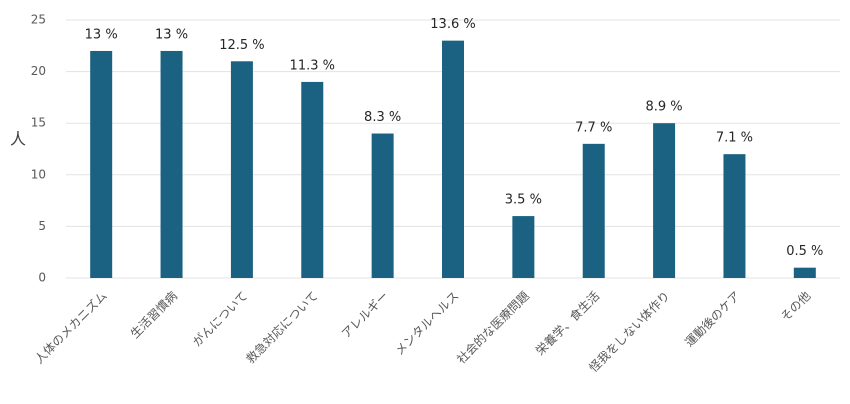 This screenshot has width=850, height=404. Describe the element at coordinates (219, 318) in the screenshot. I see `x-tick-label: がんについて` at that location.